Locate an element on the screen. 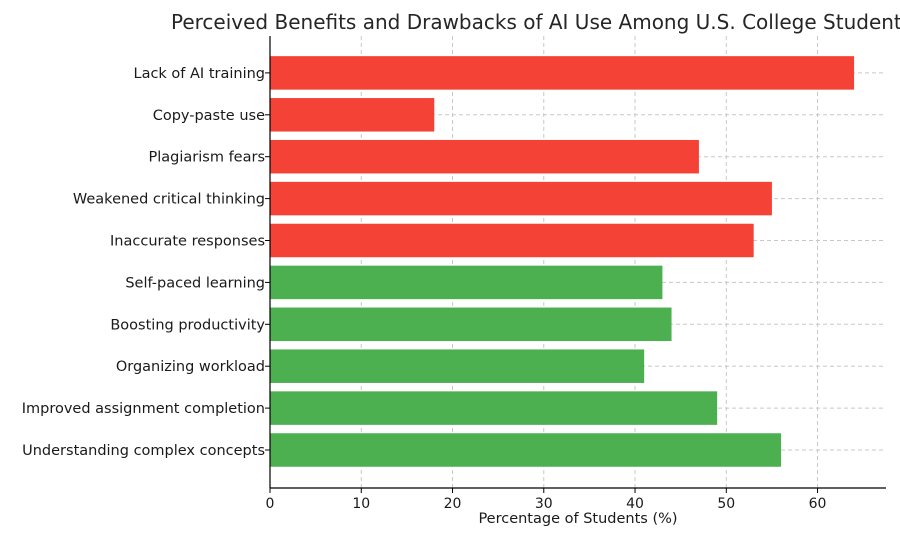 Image resolution: width=900 pixels, height=540 pixels. x-tick-label: 0 is located at coordinates (270, 504).